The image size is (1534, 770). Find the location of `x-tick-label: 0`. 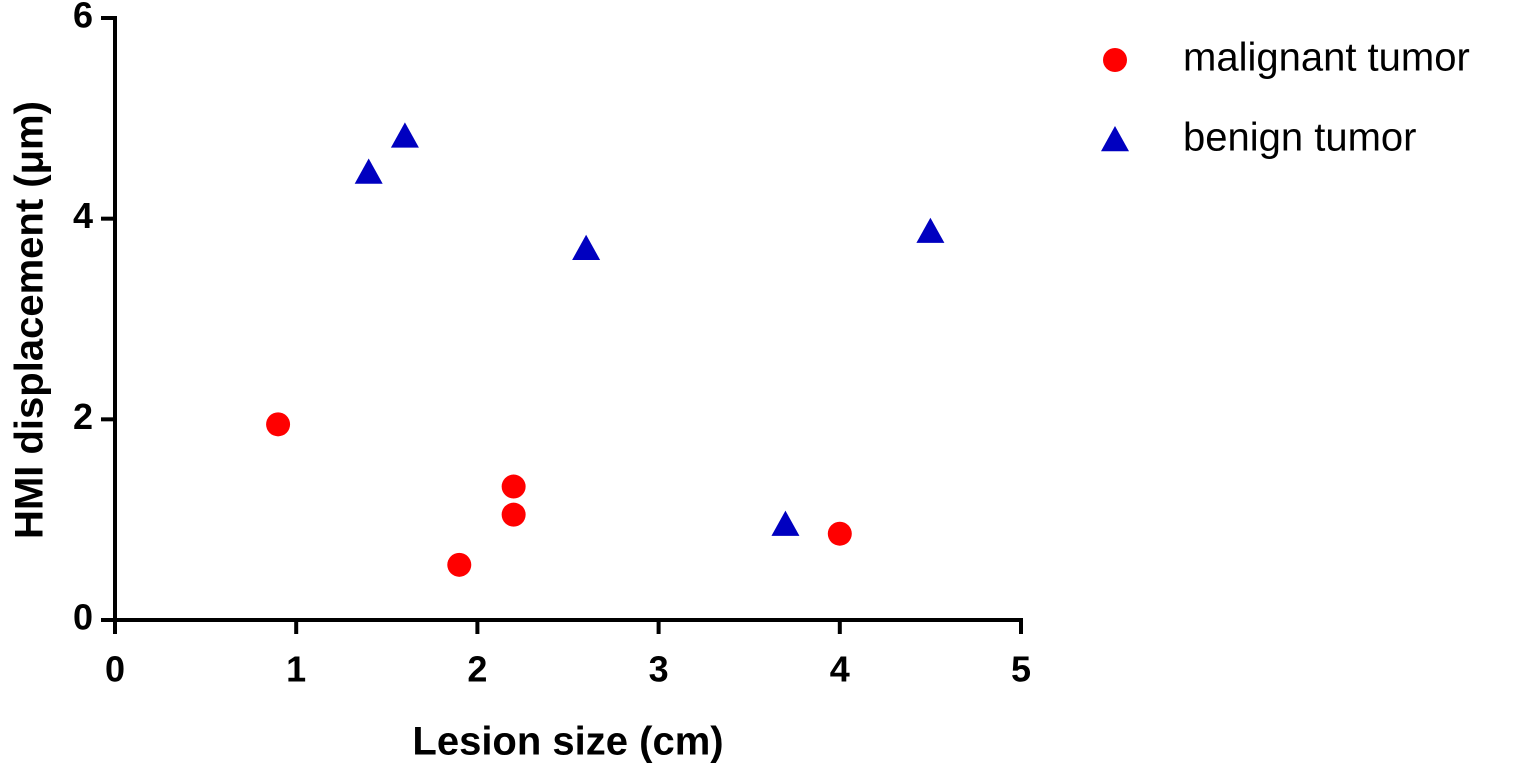

x-tick-label: 0 is located at coordinates (115, 669).